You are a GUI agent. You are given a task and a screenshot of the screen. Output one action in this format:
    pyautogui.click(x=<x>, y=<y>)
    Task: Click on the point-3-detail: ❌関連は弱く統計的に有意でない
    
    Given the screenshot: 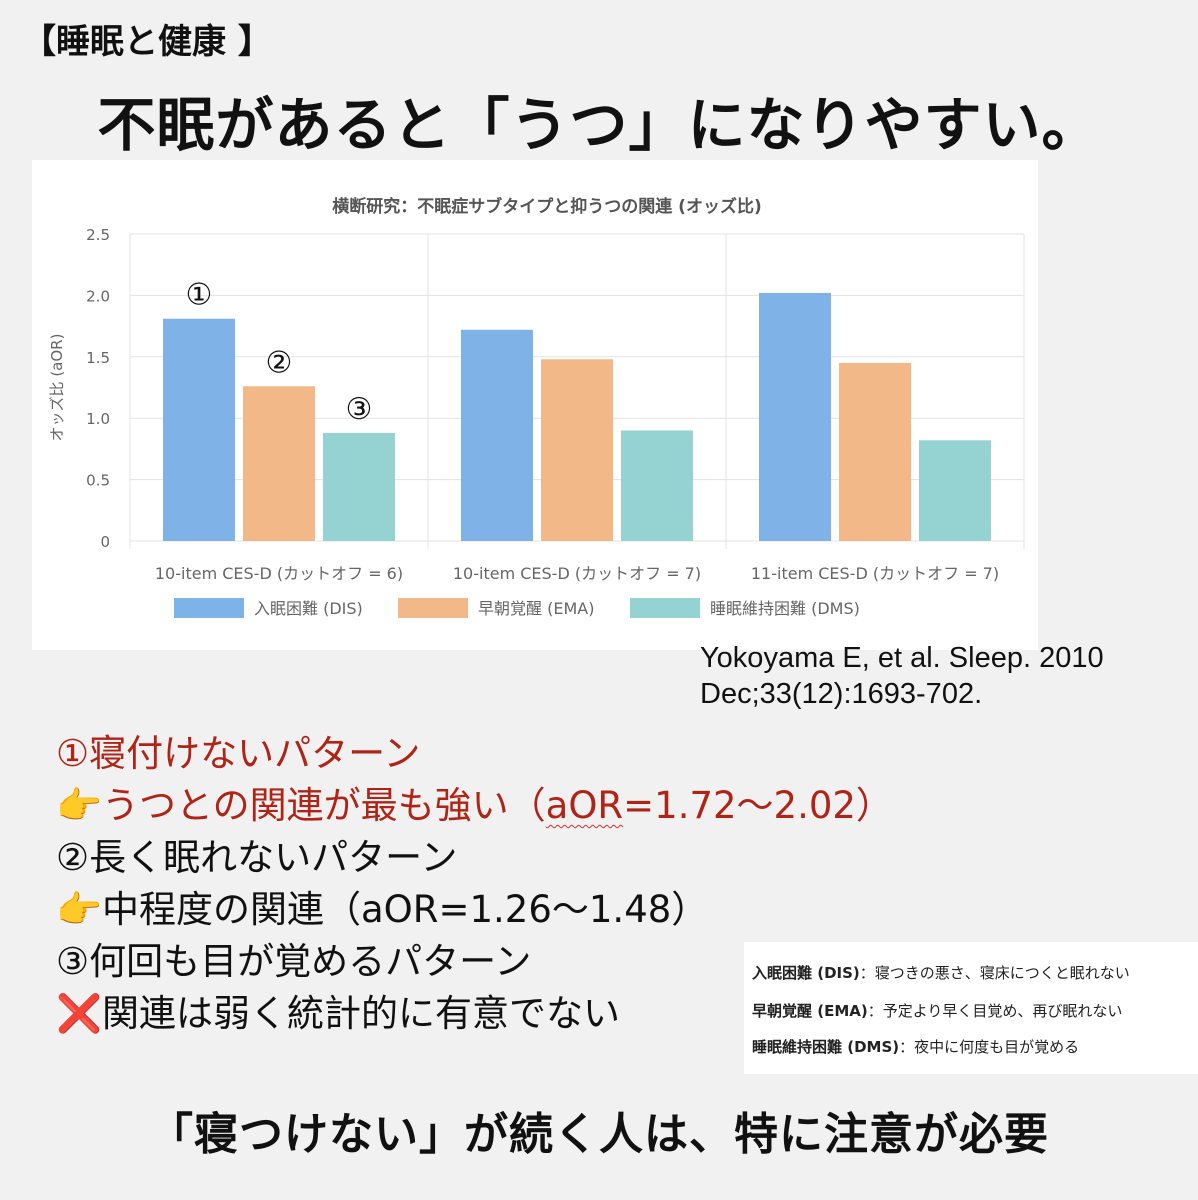 What is the action you would take?
    pyautogui.click(x=474, y=1014)
    